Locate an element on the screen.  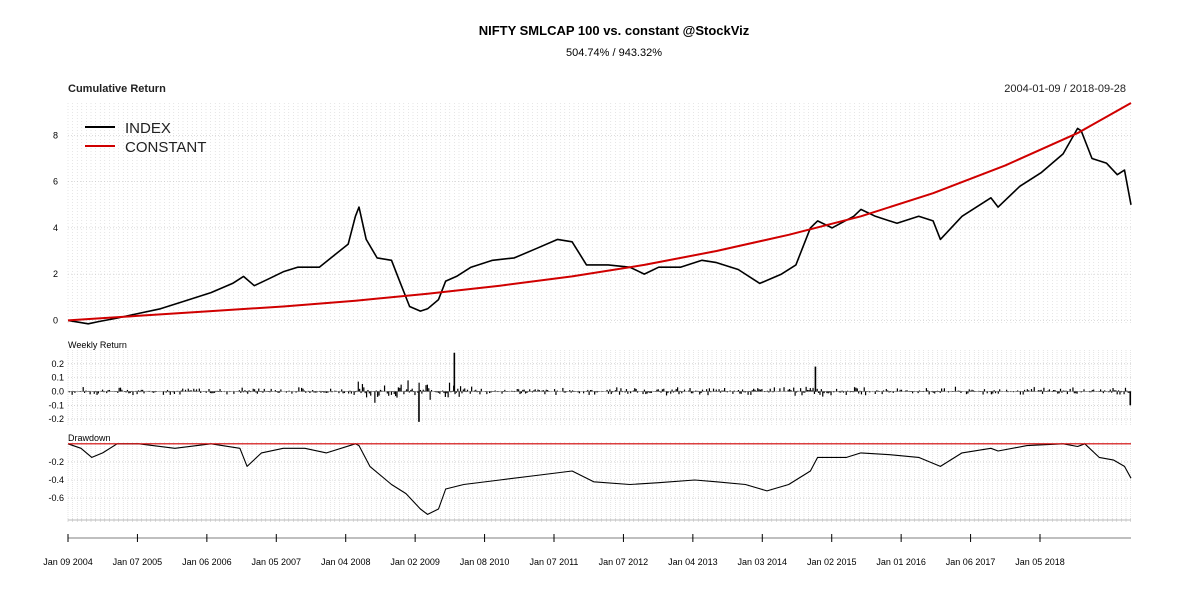
x-tick-label: Jan 05 2018 is located at coordinates (1040, 562).